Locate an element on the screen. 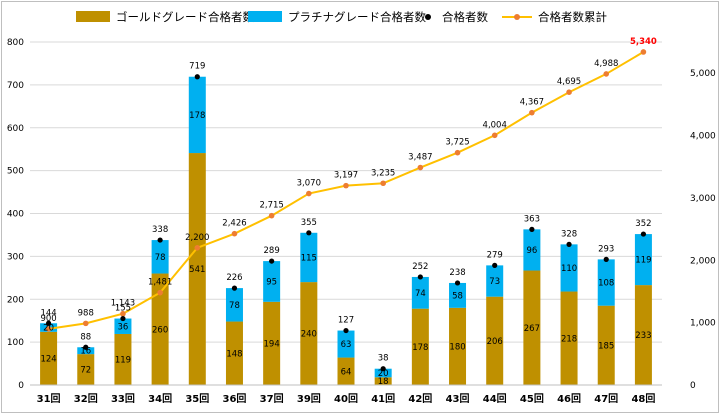 This screenshot has height=416, width=720. cumulative-value-label: 2,426 is located at coordinates (234, 224).